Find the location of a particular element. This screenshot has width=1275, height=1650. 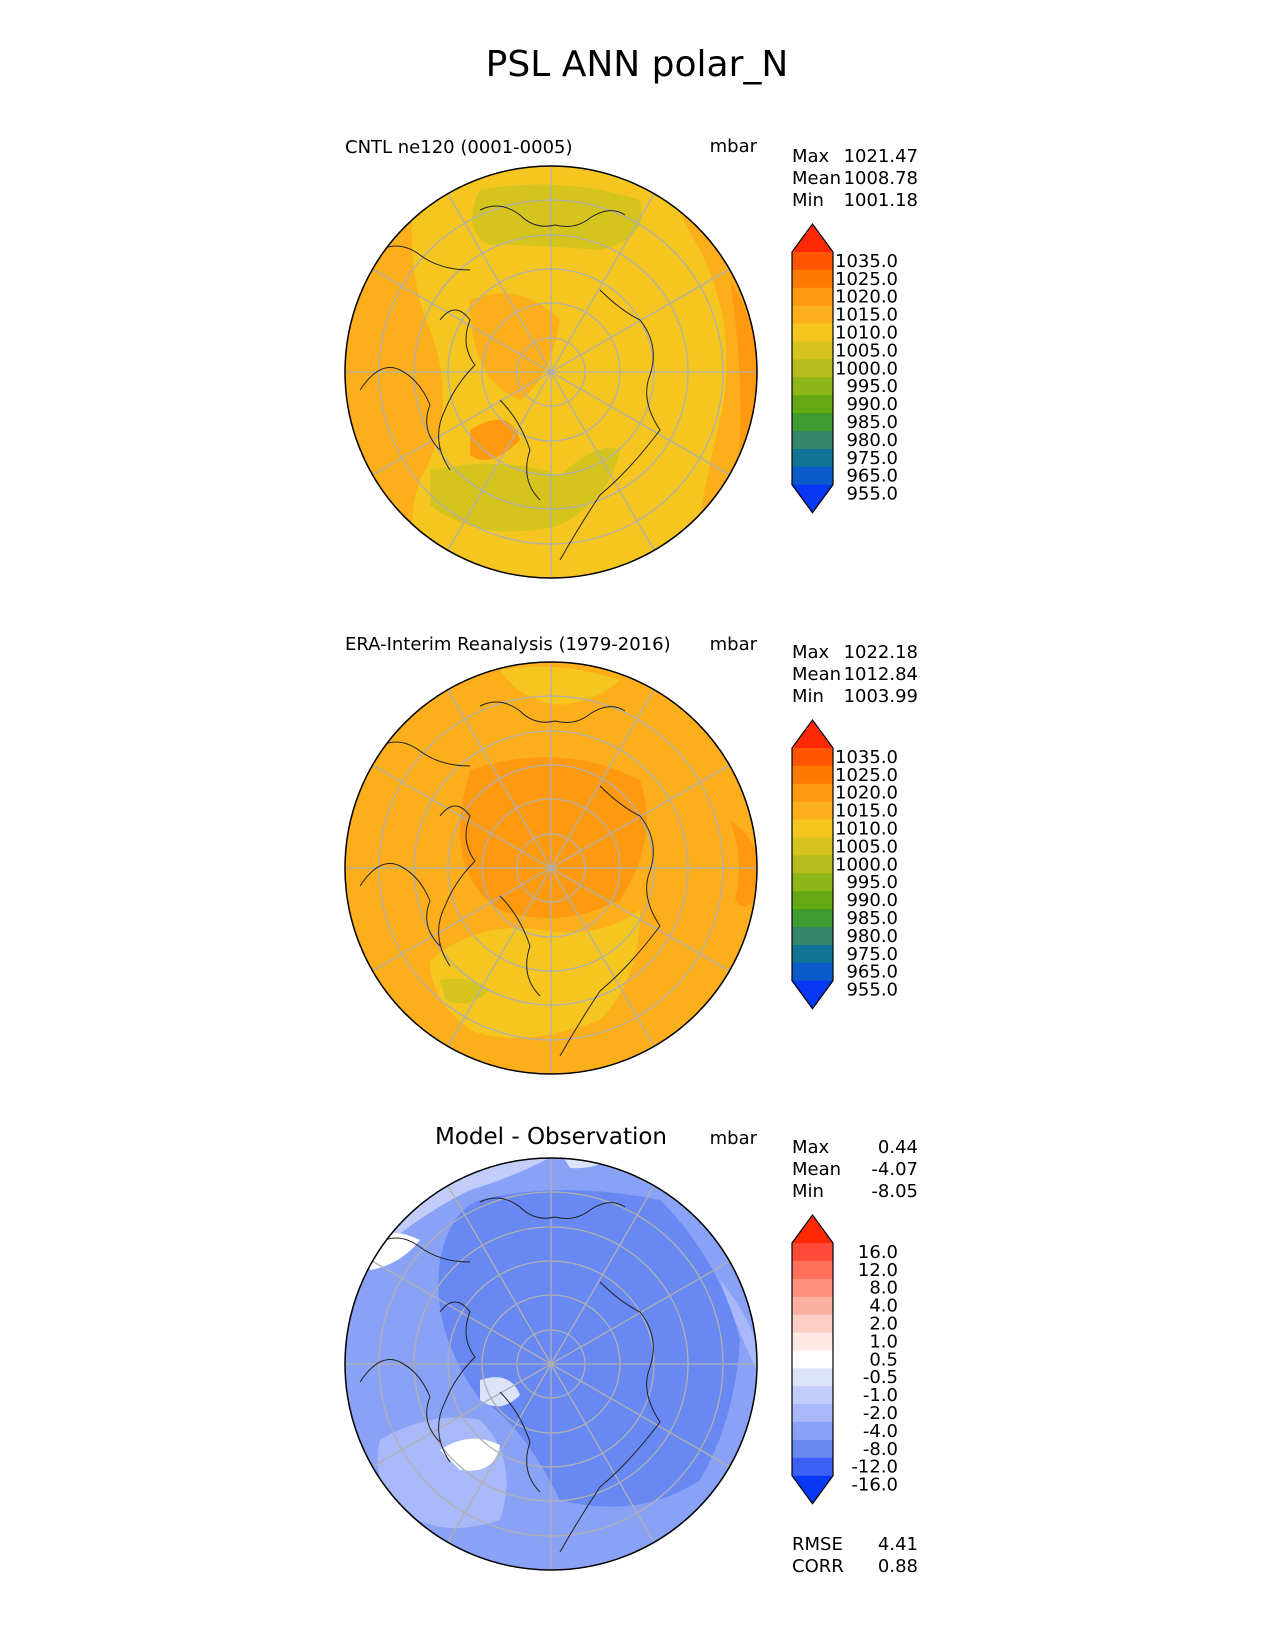

stats-block: Max 1021.47 Mean 1008.78 Min 1001.18 is located at coordinates (855, 178).